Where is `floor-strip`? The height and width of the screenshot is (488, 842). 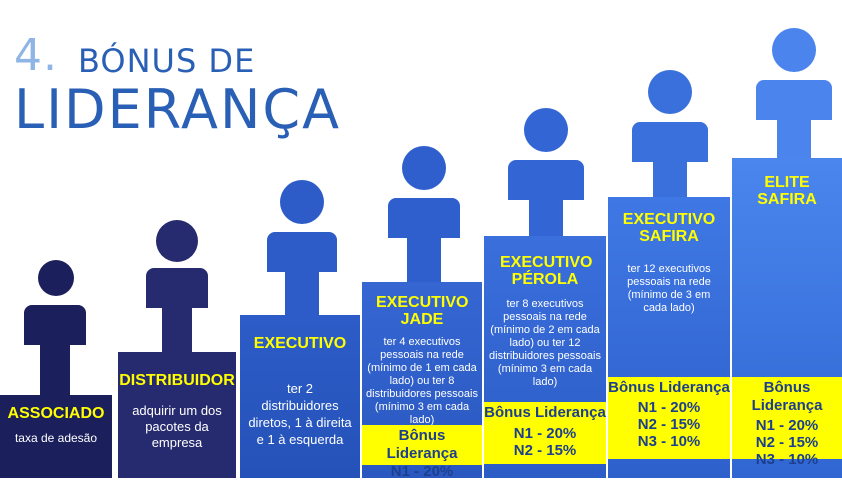 floor-strip is located at coordinates (421, 483).